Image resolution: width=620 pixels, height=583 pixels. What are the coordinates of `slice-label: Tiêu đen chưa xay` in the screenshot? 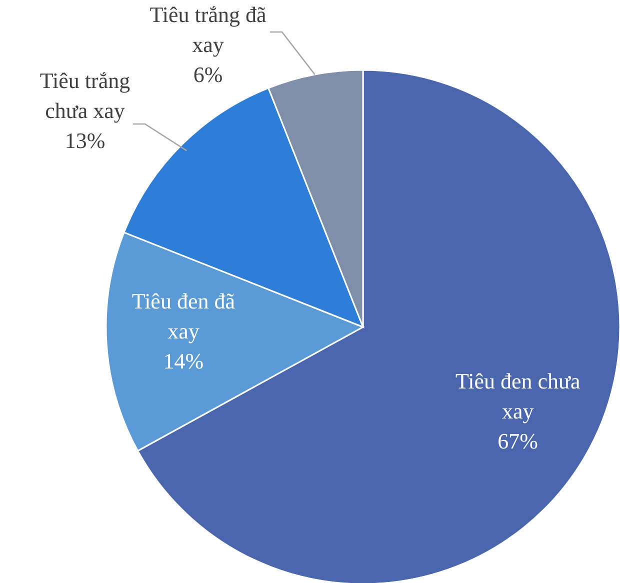 It's located at (517, 396).